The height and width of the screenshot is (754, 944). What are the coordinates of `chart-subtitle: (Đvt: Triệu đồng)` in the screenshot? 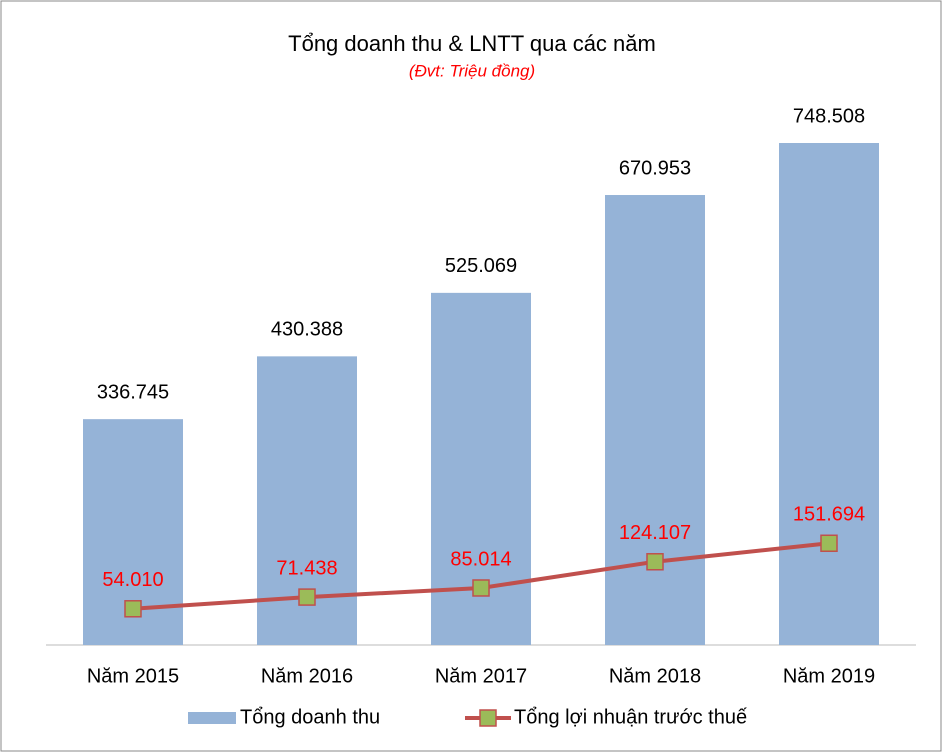 It's located at (472, 70).